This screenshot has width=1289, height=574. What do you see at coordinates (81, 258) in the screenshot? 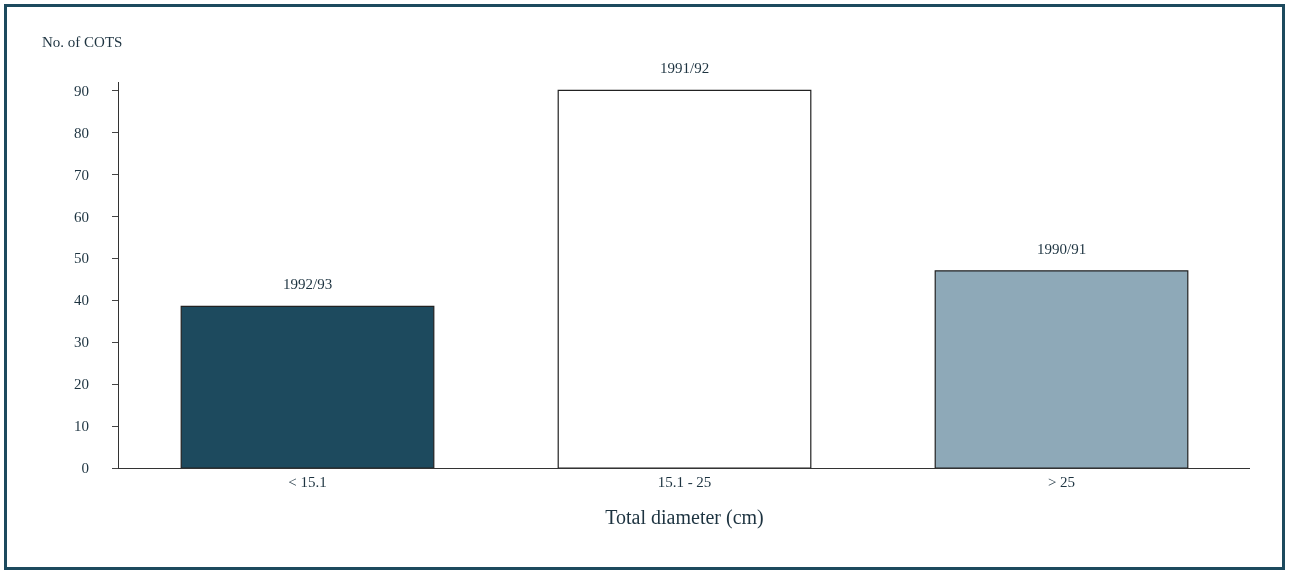
I see `y-tick-label: 50` at bounding box center [81, 258].